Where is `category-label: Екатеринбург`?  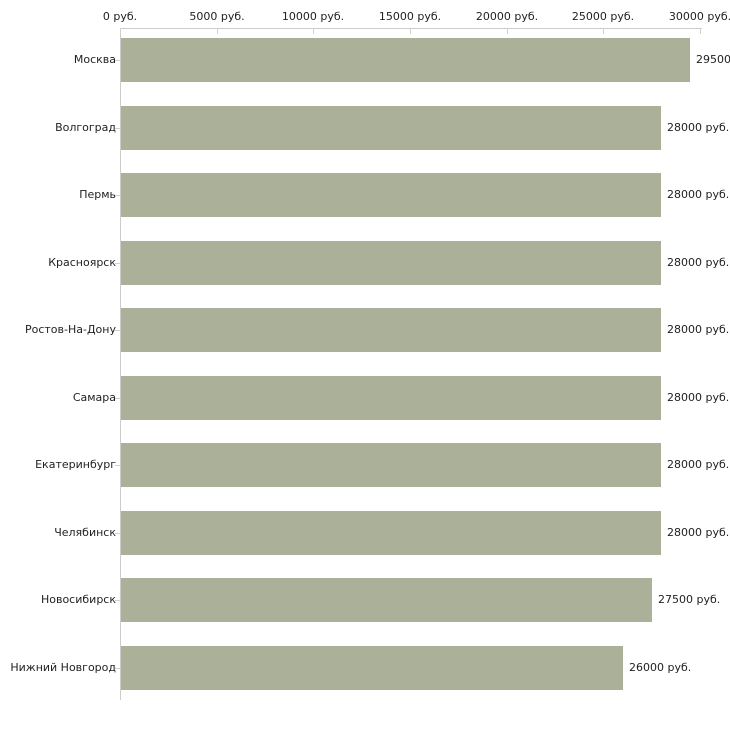 category-label: Екатеринбург is located at coordinates (75, 464).